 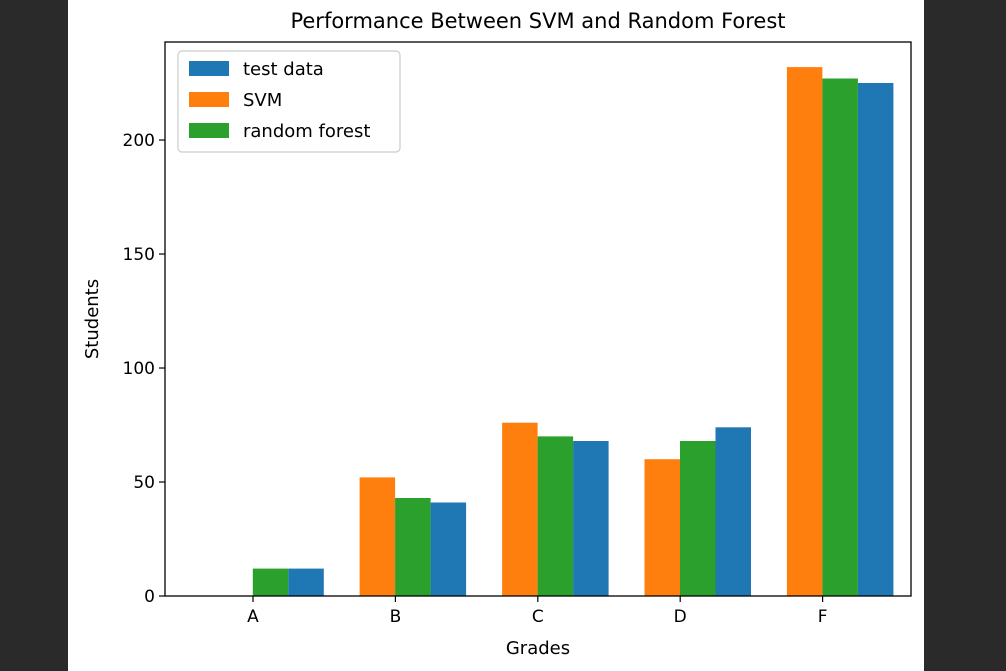 I want to click on bar-test-data-f, so click(x=875, y=339).